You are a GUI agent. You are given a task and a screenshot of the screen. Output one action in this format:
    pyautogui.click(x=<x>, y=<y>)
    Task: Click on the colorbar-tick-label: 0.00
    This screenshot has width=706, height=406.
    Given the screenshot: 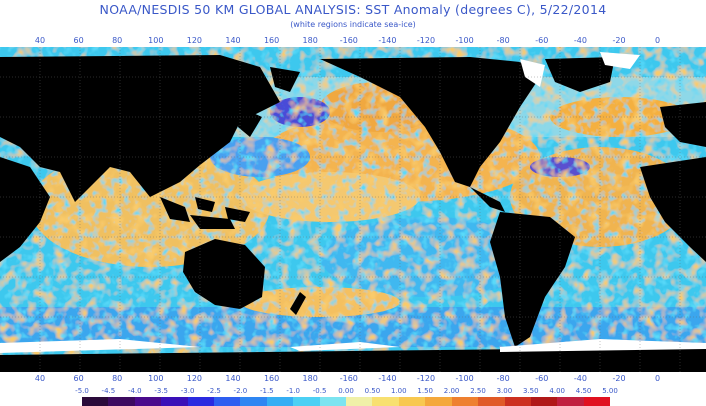 What is the action you would take?
    pyautogui.click(x=346, y=391)
    